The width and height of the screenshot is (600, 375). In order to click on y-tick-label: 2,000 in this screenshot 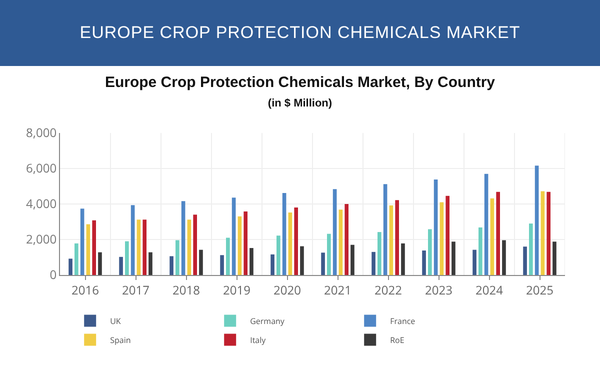, I will do `click(41, 239)`.